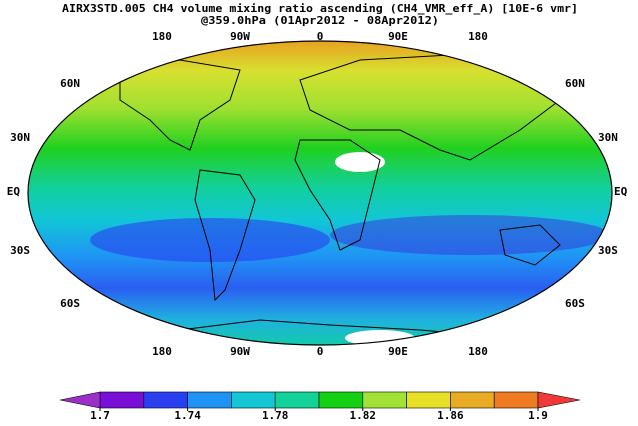 This screenshot has width=638, height=426. I want to click on colorbar-under, so click(80, 400).